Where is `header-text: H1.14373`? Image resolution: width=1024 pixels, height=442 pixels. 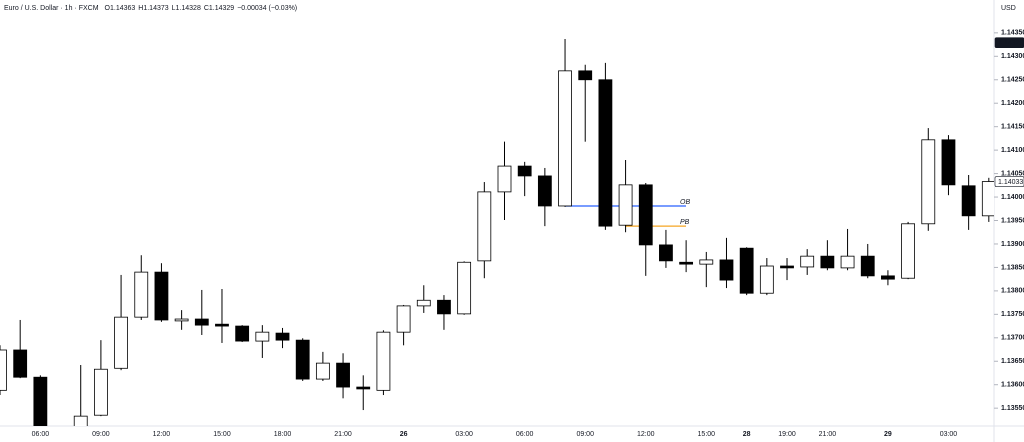 header-text: H1.14373 is located at coordinates (153, 8).